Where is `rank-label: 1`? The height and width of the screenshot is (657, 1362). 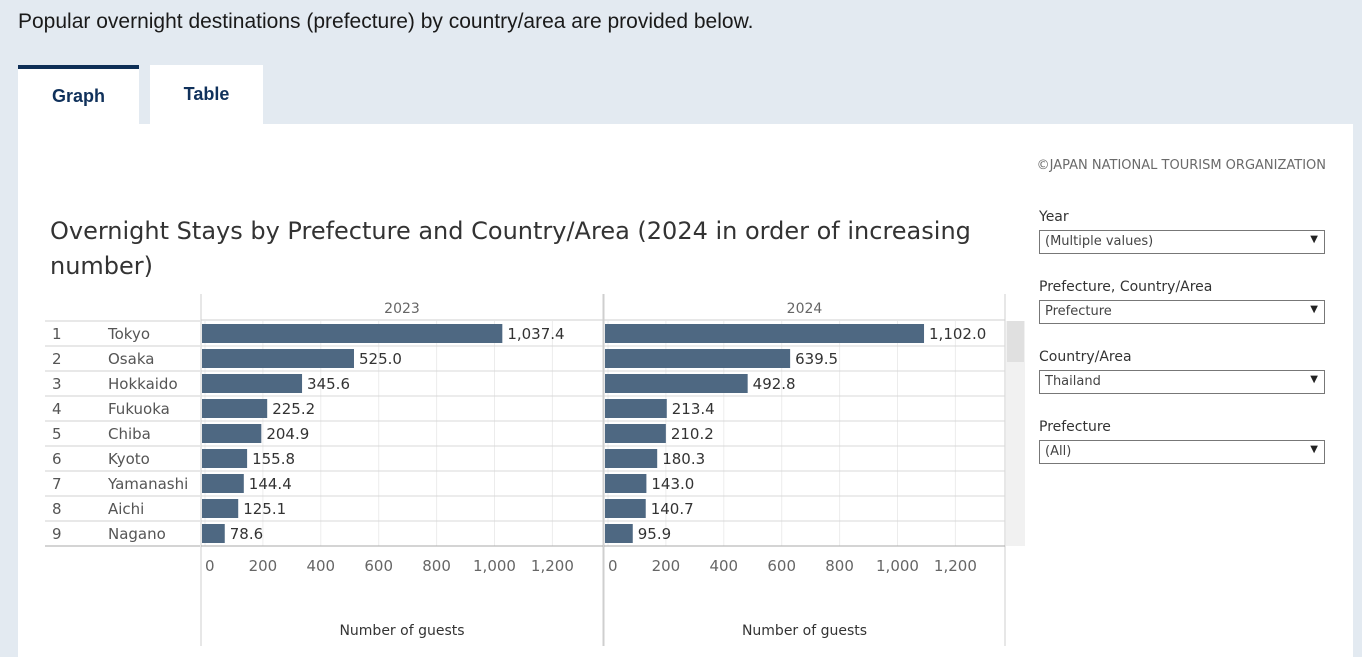 rank-label: 1 is located at coordinates (57, 334).